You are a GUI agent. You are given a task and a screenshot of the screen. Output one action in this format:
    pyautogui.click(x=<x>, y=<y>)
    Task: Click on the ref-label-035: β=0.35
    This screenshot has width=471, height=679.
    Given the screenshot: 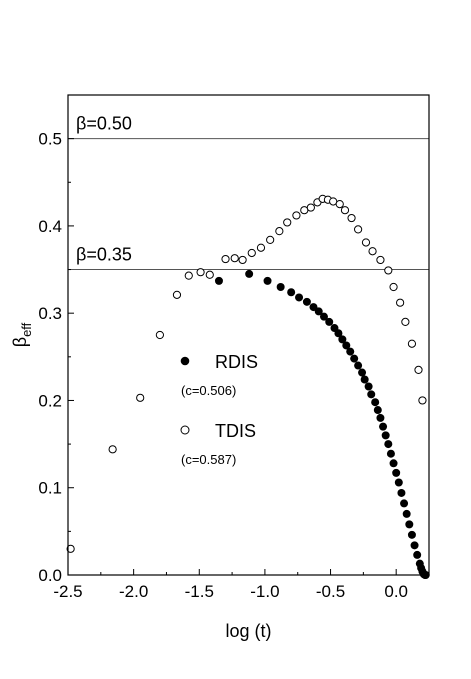 What is the action you would take?
    pyautogui.click(x=104, y=255)
    